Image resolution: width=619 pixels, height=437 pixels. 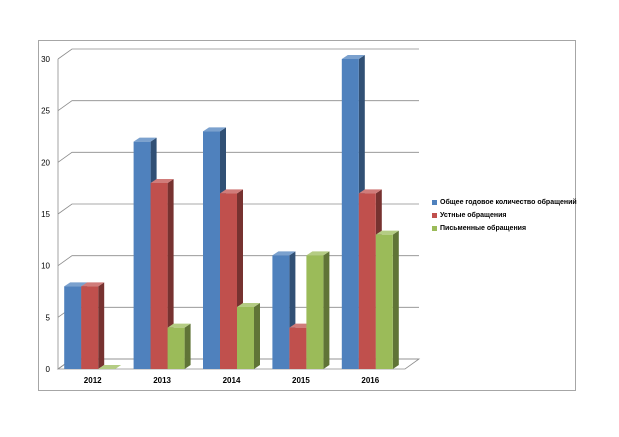 I want to click on legend-label-total: Общее годовое количество обращений, so click(x=508, y=202).